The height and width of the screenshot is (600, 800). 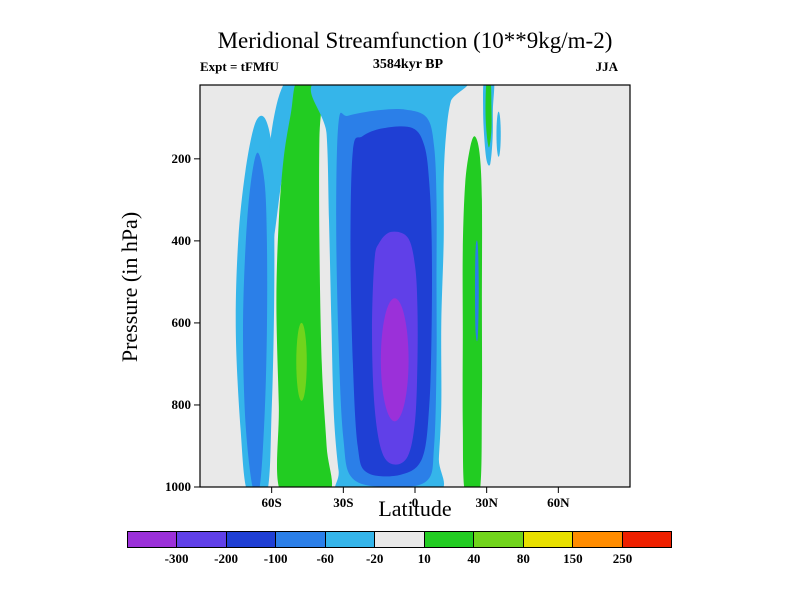 I want to click on contour-region-nh-top-green, so click(x=488, y=116).